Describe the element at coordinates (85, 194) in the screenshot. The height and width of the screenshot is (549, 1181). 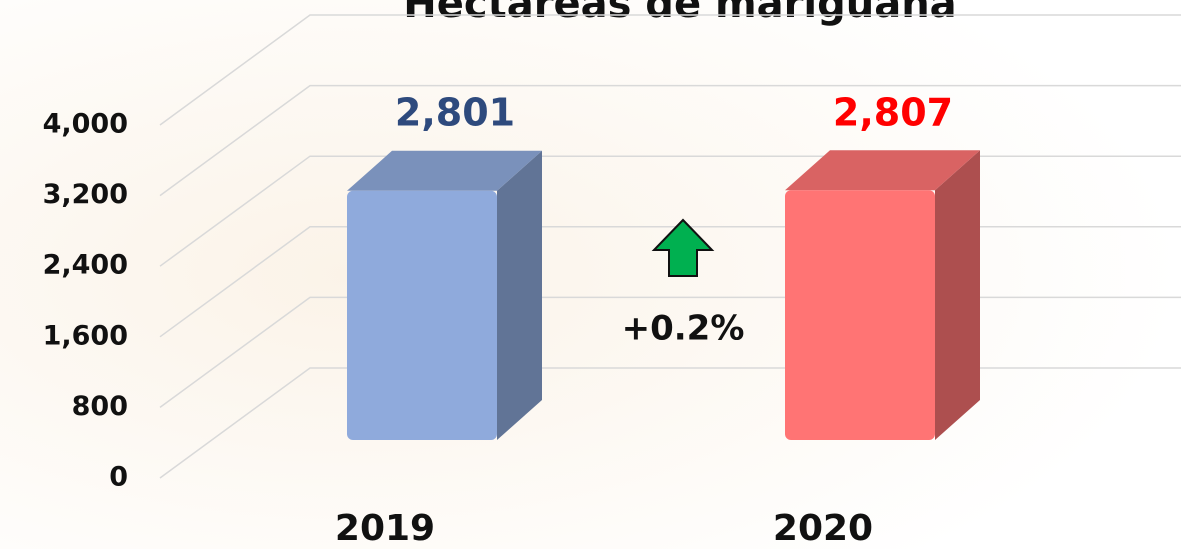
I see `y-tick-label: 3,200` at that location.